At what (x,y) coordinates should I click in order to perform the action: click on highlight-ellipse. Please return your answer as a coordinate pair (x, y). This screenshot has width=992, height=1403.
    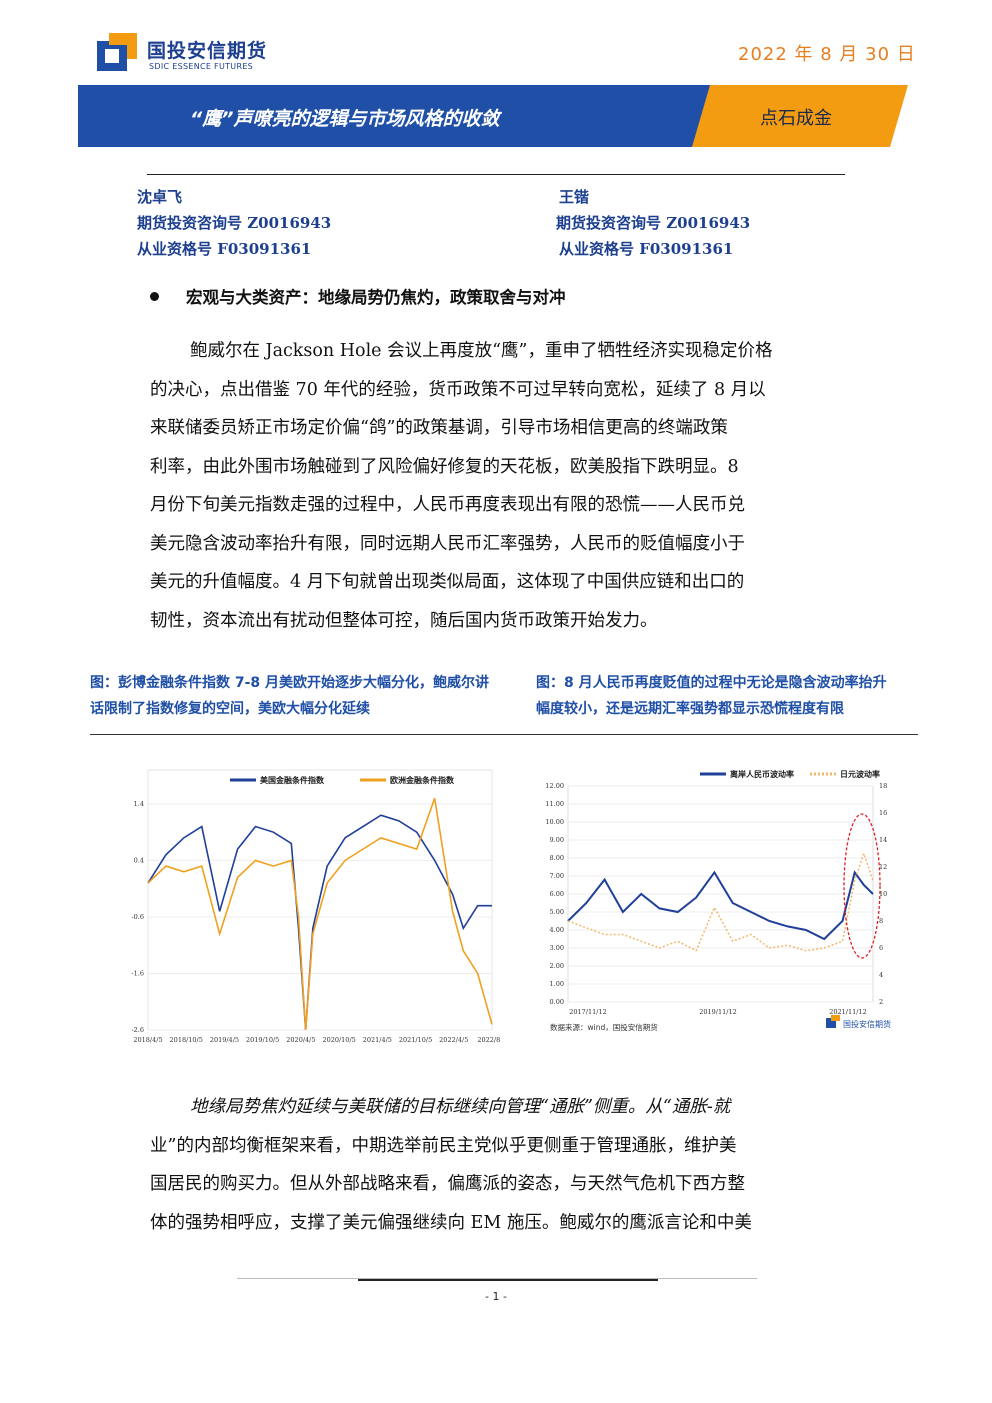
    Looking at the image, I should click on (862, 886).